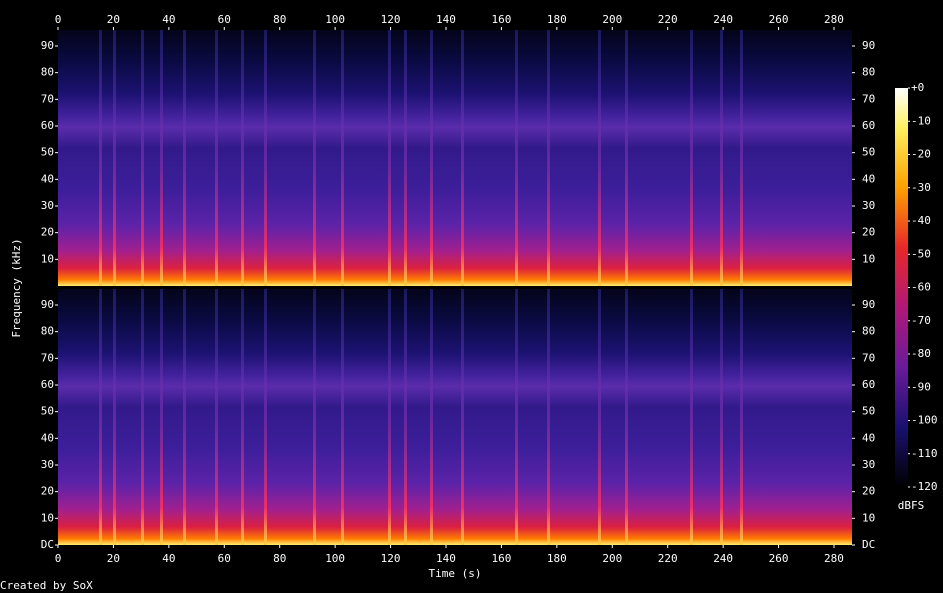 The image size is (943, 593). What do you see at coordinates (47, 258) in the screenshot?
I see `y-tick-label: 10` at bounding box center [47, 258].